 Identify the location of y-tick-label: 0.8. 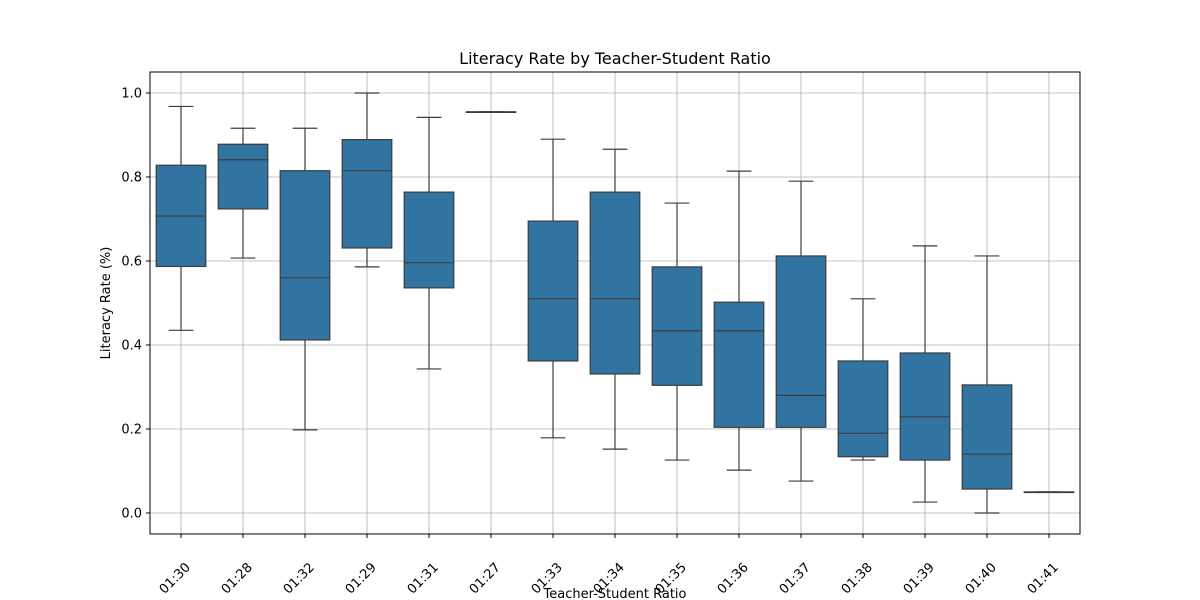
(131, 178).